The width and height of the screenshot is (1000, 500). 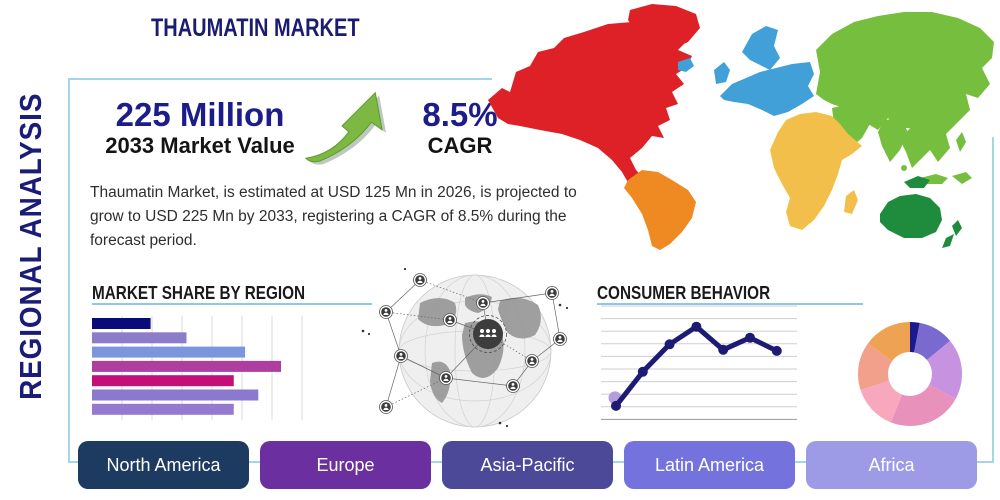 I want to click on content-box-border-top, so click(x=280, y=79).